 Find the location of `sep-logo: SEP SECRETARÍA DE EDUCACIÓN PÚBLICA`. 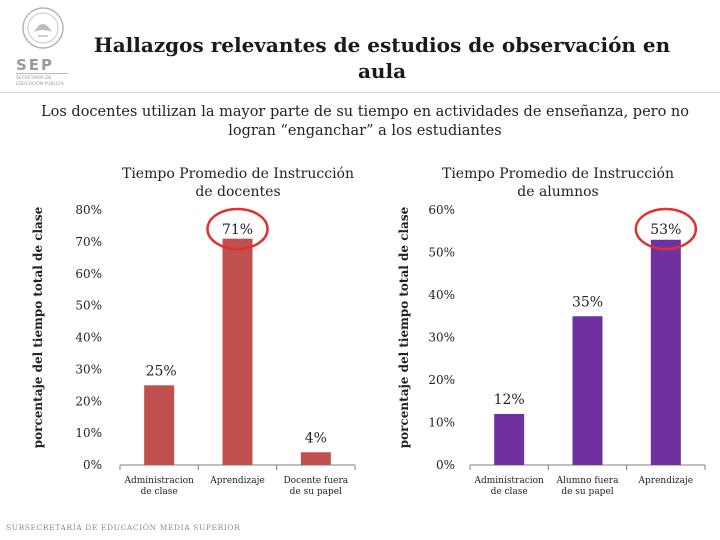

sep-logo: SEP SECRETARÍA DE EDUCACIÓN PÚBLICA is located at coordinates (46, 47).